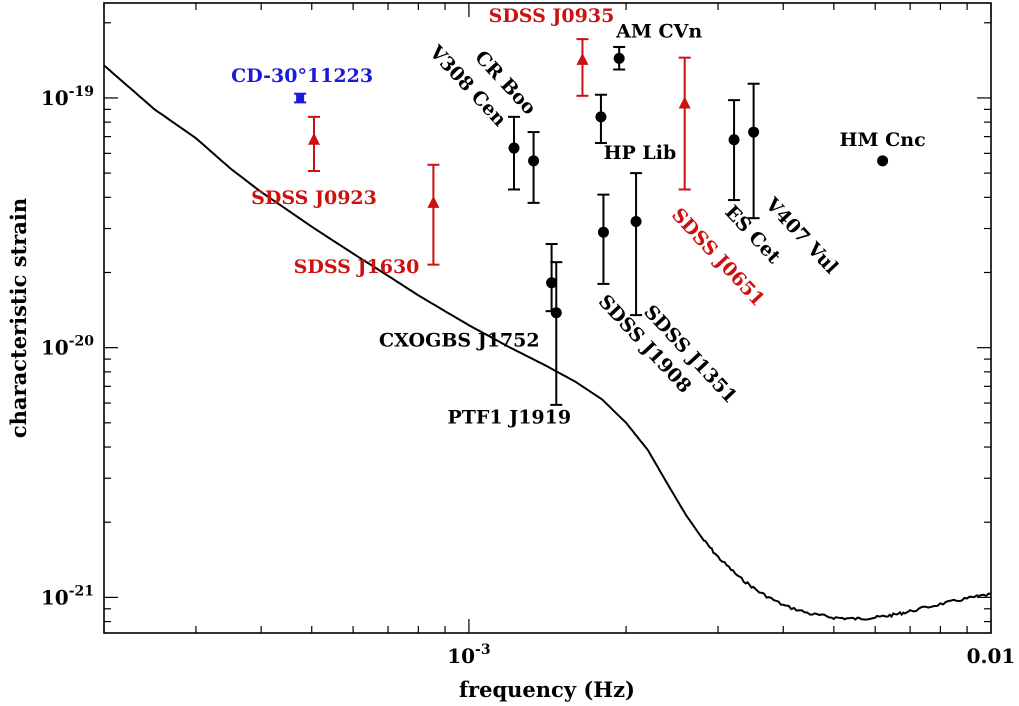 The image size is (1019, 706). I want to click on y-tick-label: 10-21, so click(67, 596).